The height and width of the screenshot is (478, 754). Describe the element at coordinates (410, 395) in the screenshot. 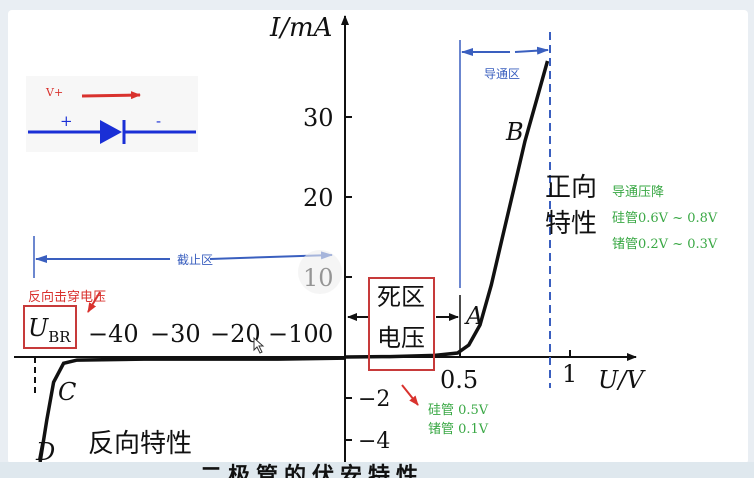

I see `dead-zone-arrow` at that location.